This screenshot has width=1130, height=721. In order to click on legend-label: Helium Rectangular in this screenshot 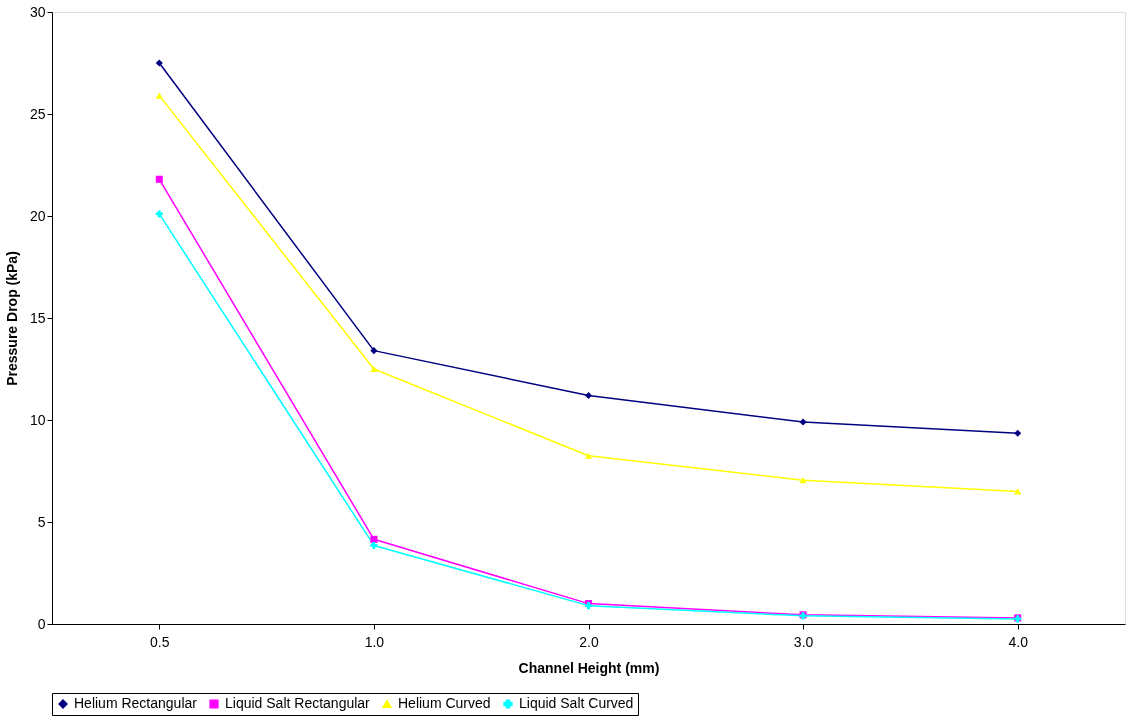, I will do `click(136, 703)`.